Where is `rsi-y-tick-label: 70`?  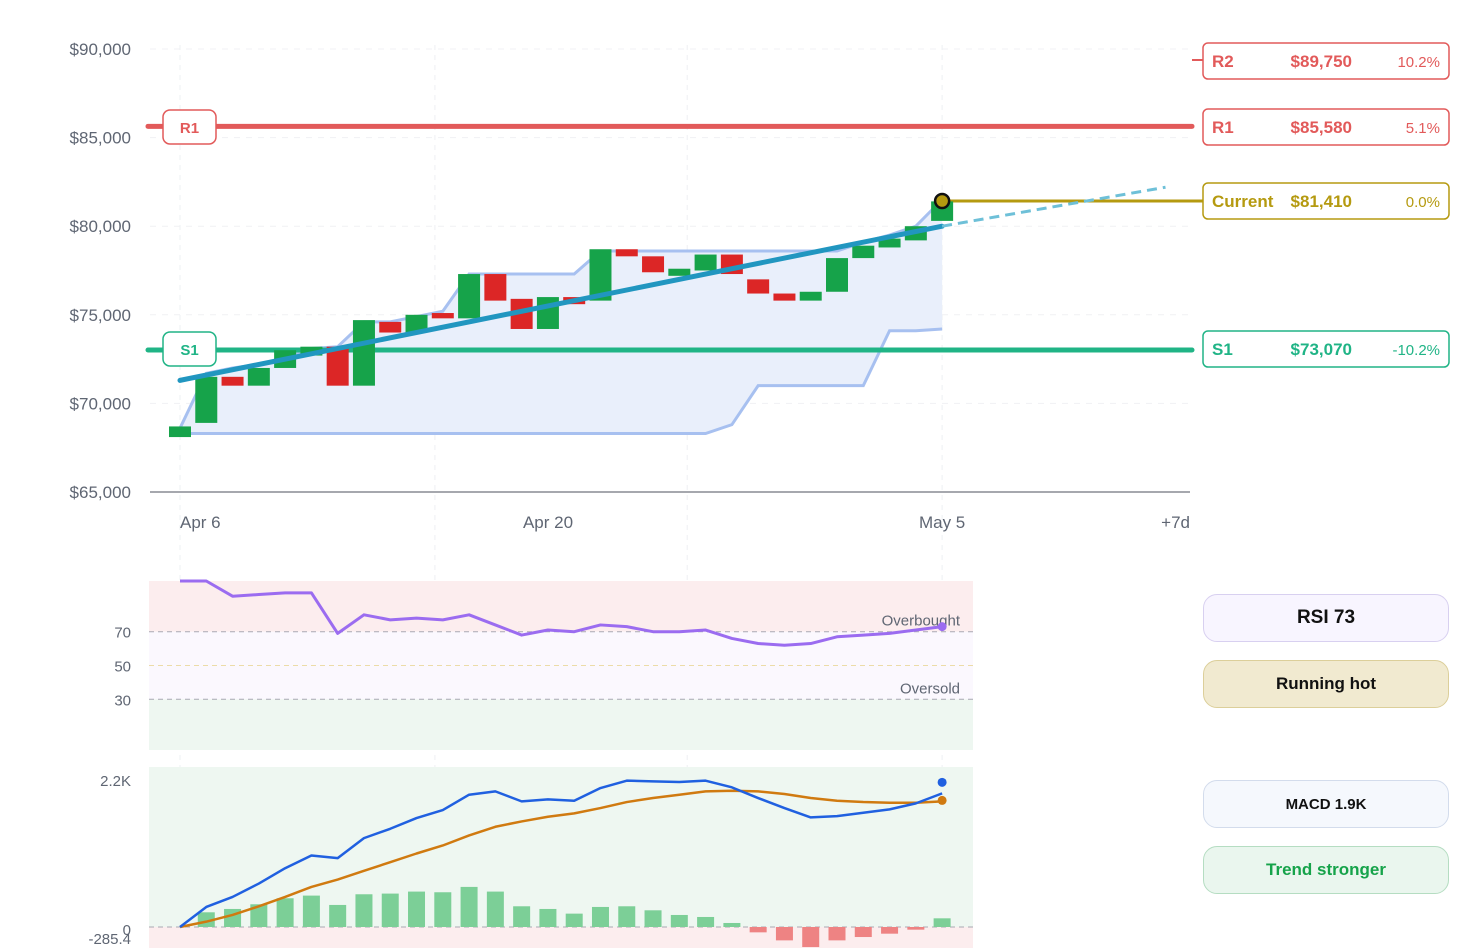
rsi-y-tick-label: 70 is located at coordinates (122, 633).